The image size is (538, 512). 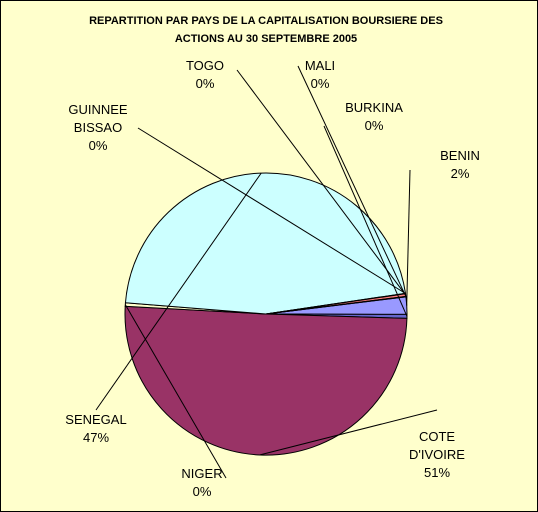 I want to click on slice-percent-senegal: 47%, so click(x=96, y=437).